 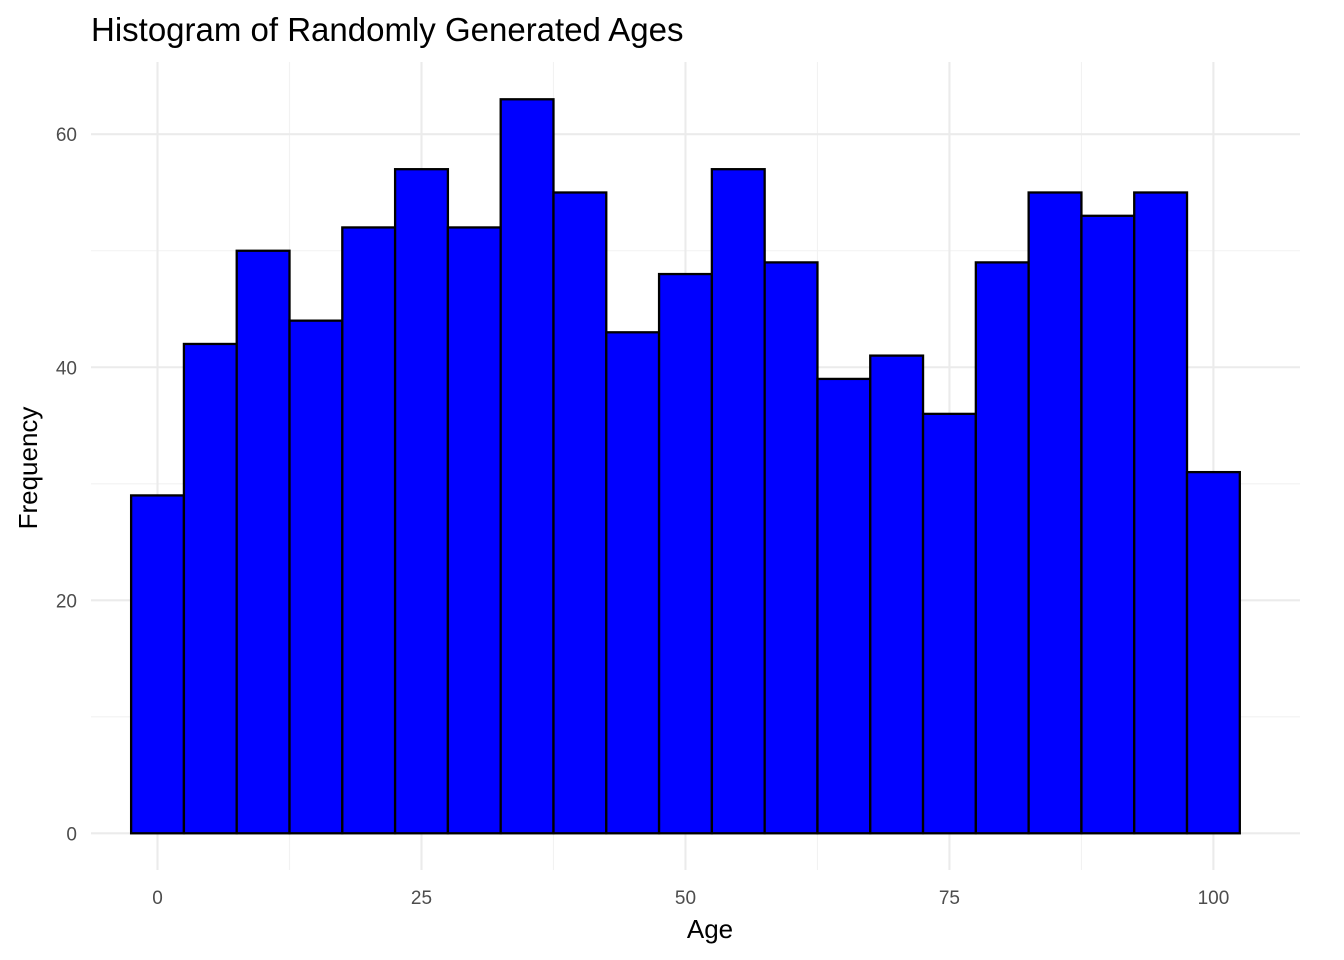 What do you see at coordinates (1214, 898) in the screenshot?
I see `x-tick-label: 100` at bounding box center [1214, 898].